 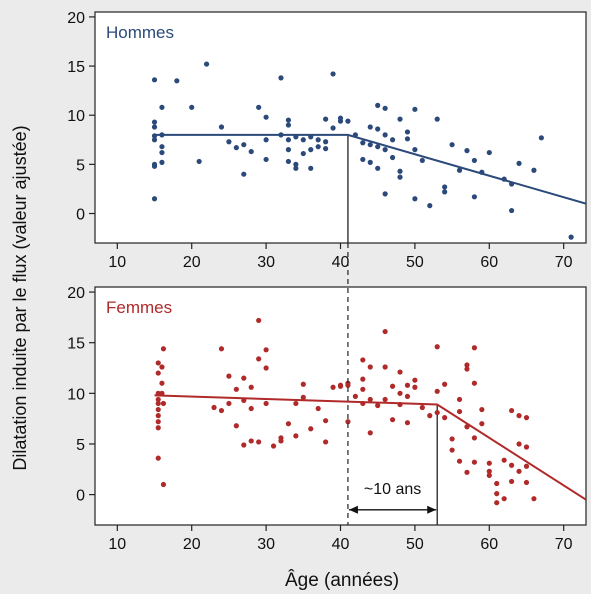 I want to click on y-tick-label: 10, so click(x=76, y=116).